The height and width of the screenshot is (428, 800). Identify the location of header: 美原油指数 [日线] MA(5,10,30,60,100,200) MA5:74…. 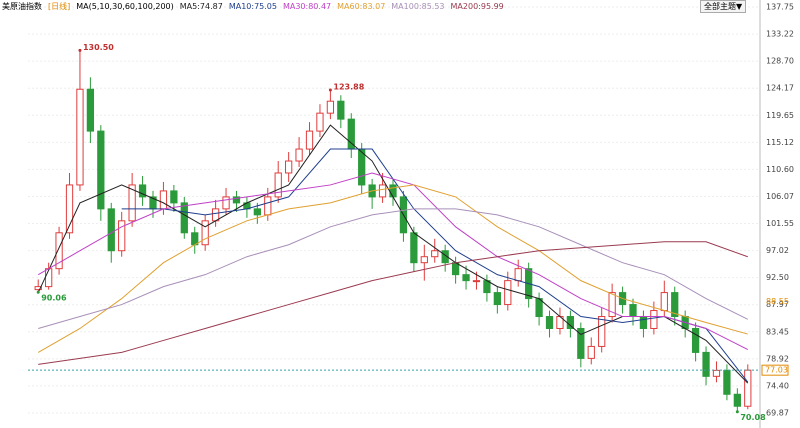
(400, 6).